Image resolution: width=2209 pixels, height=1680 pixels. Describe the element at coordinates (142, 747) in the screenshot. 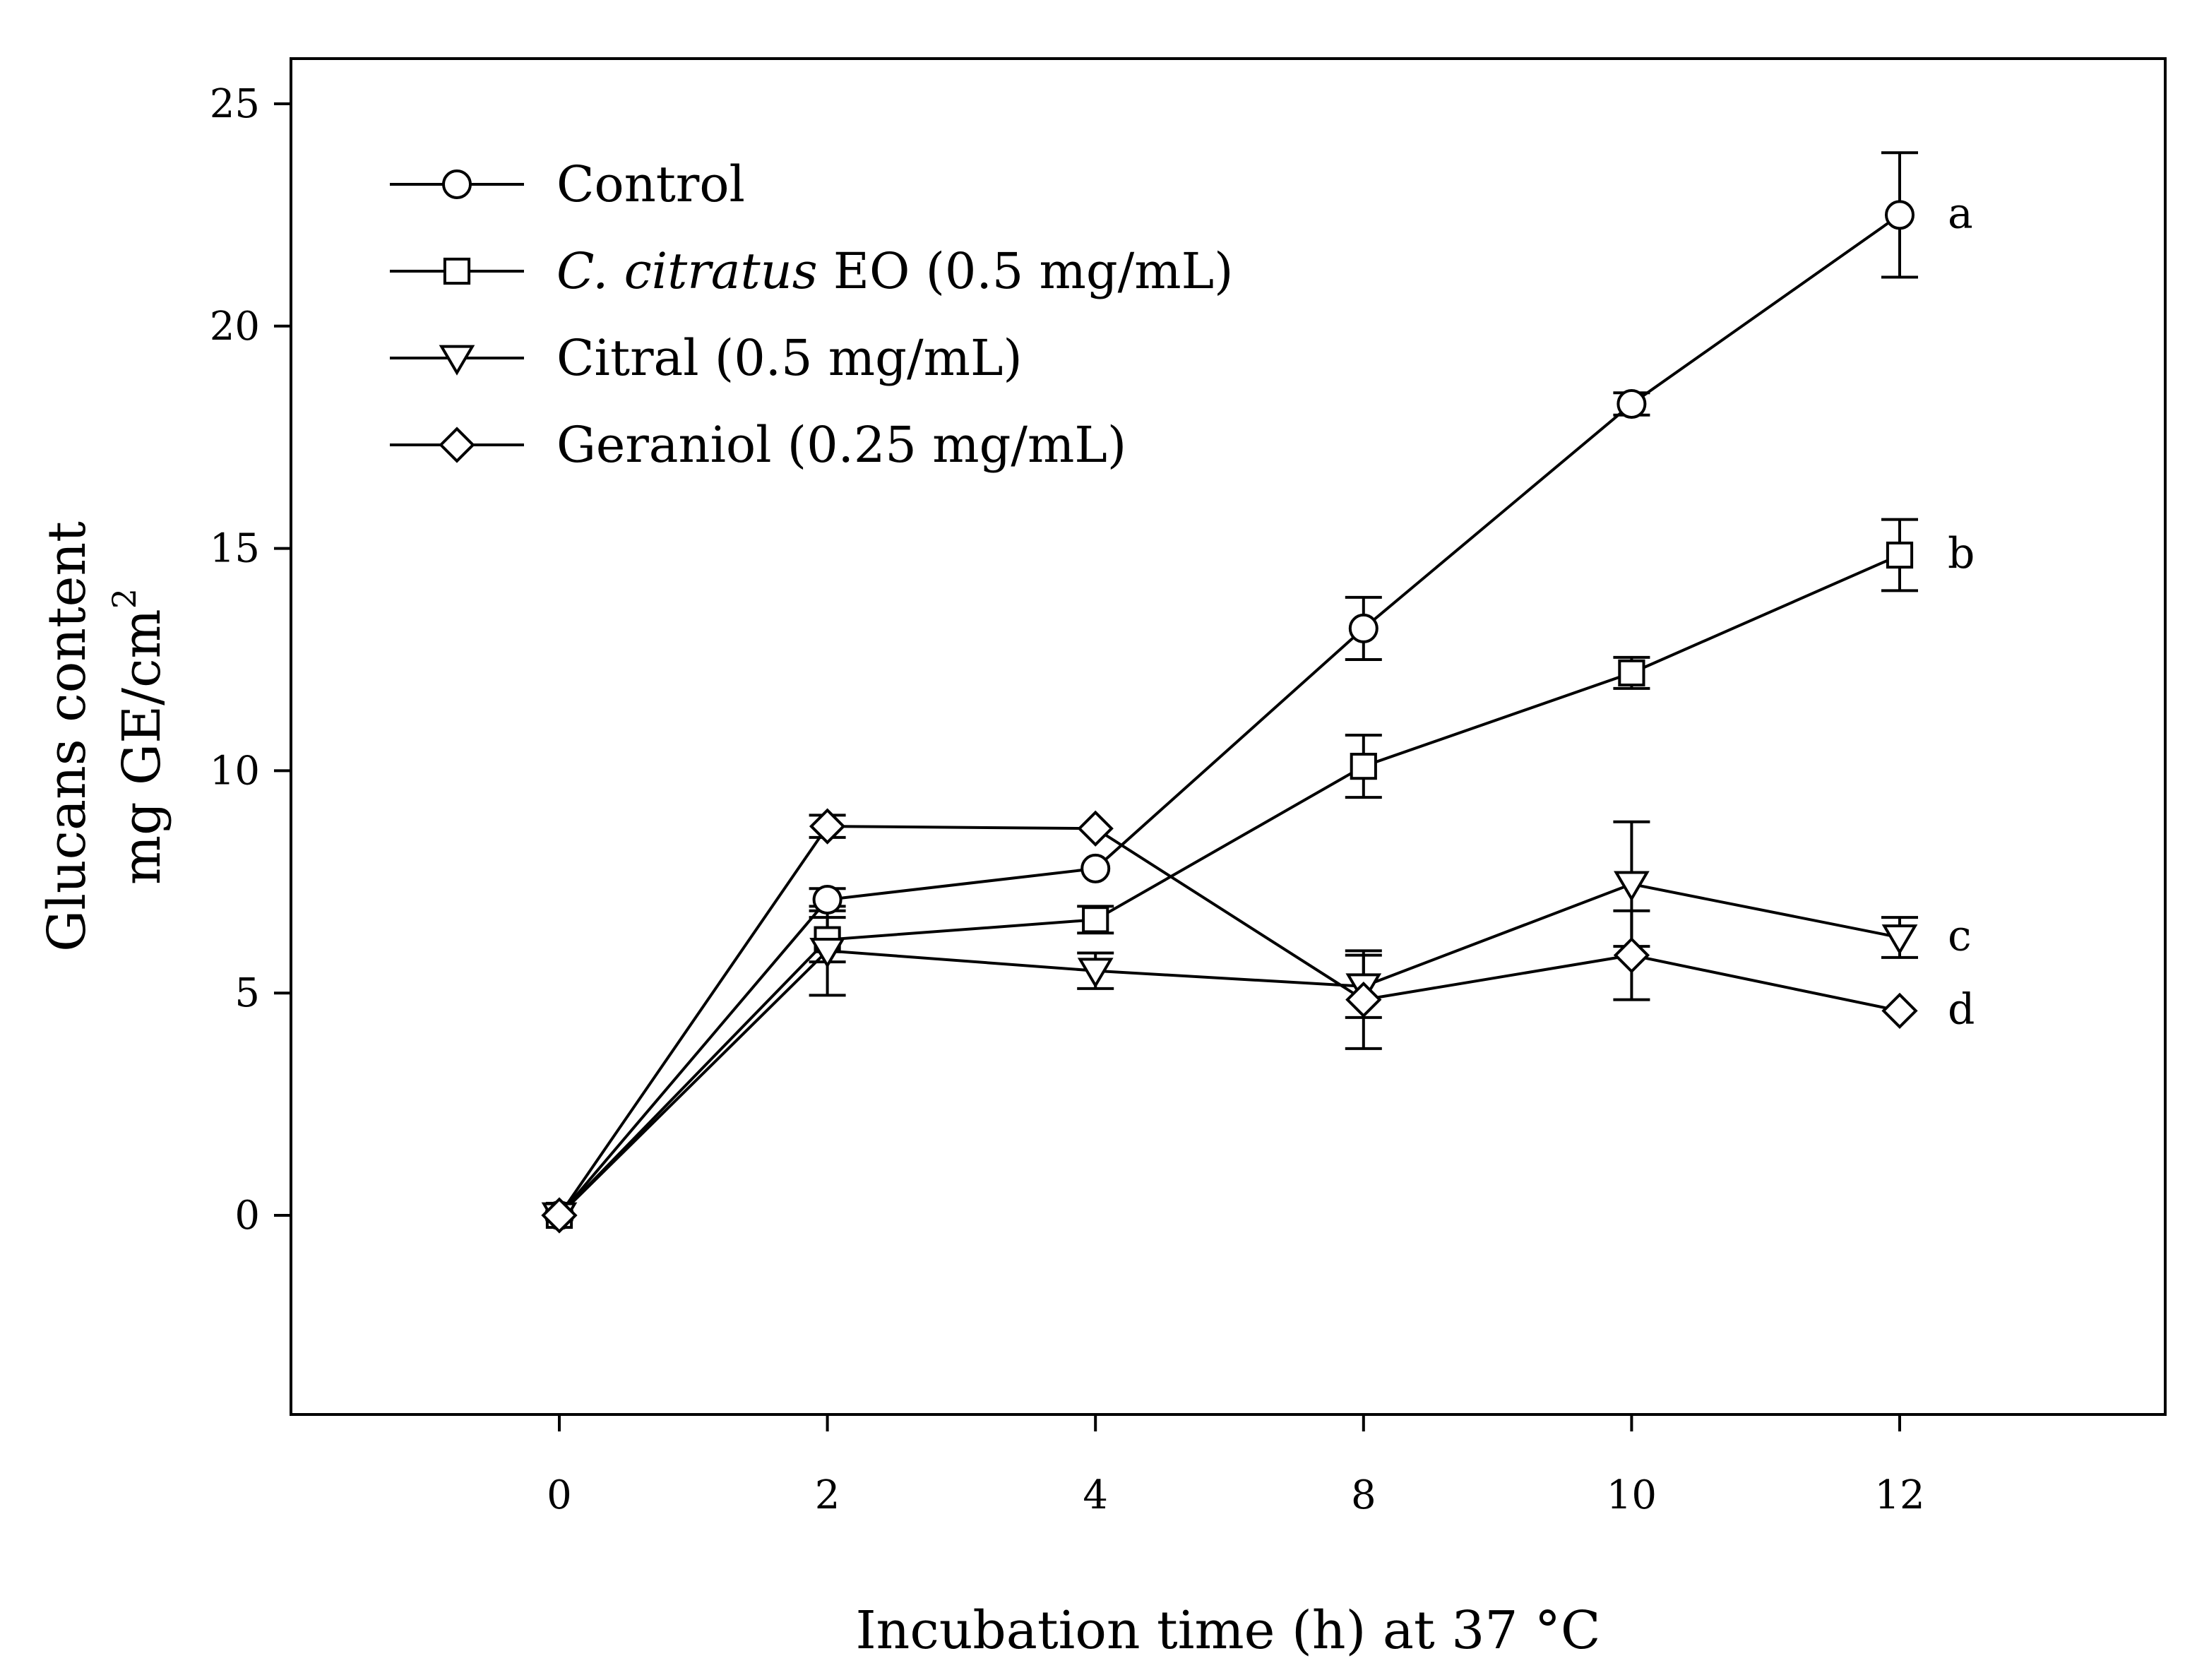

I see `y-axis-unit: mg GE/cm` at that location.